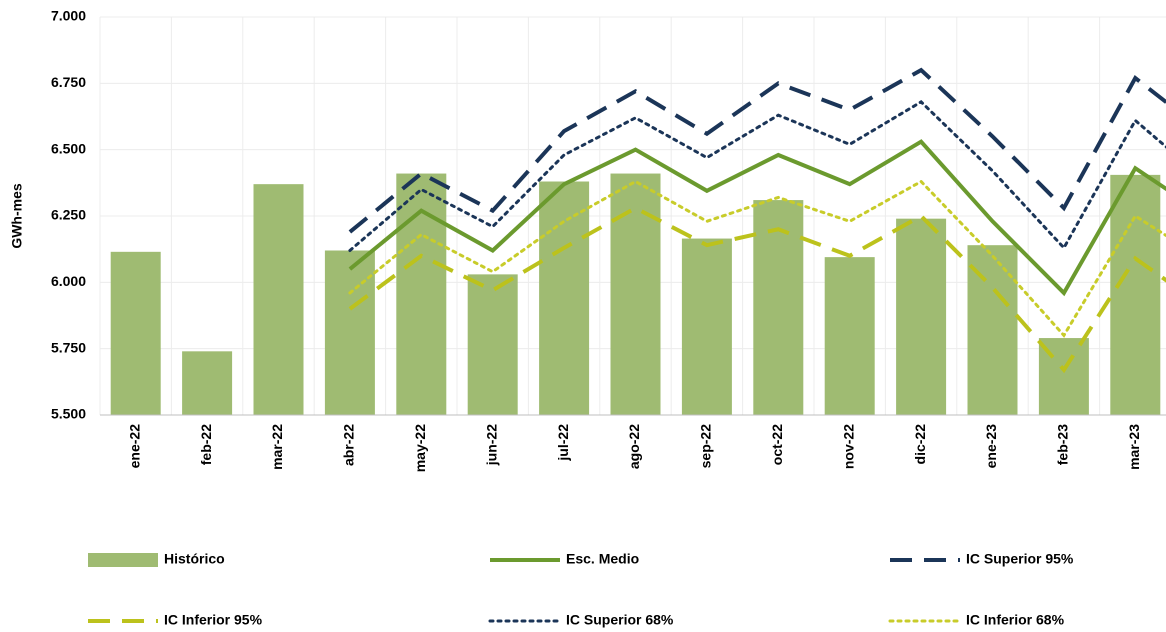 This screenshot has height=632, width=1166. Describe the element at coordinates (706, 446) in the screenshot. I see `x-tick-label: sep-22` at that location.